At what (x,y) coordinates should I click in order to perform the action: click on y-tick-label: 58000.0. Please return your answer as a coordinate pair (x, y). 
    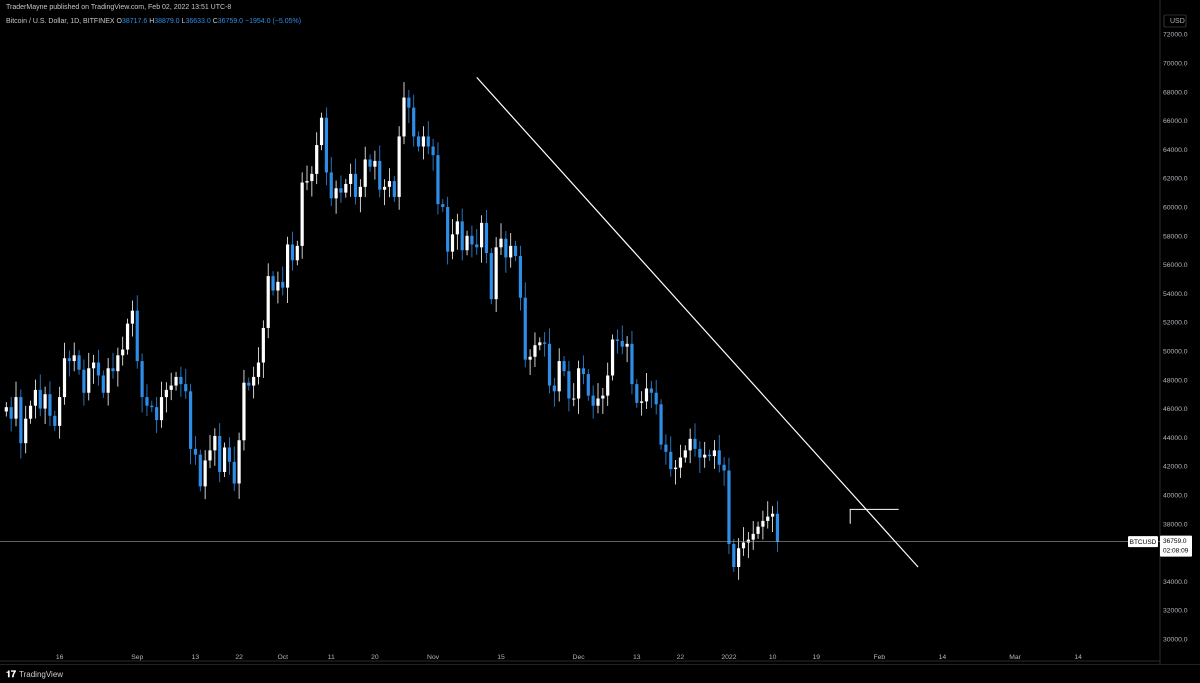
    Looking at the image, I should click on (1175, 236).